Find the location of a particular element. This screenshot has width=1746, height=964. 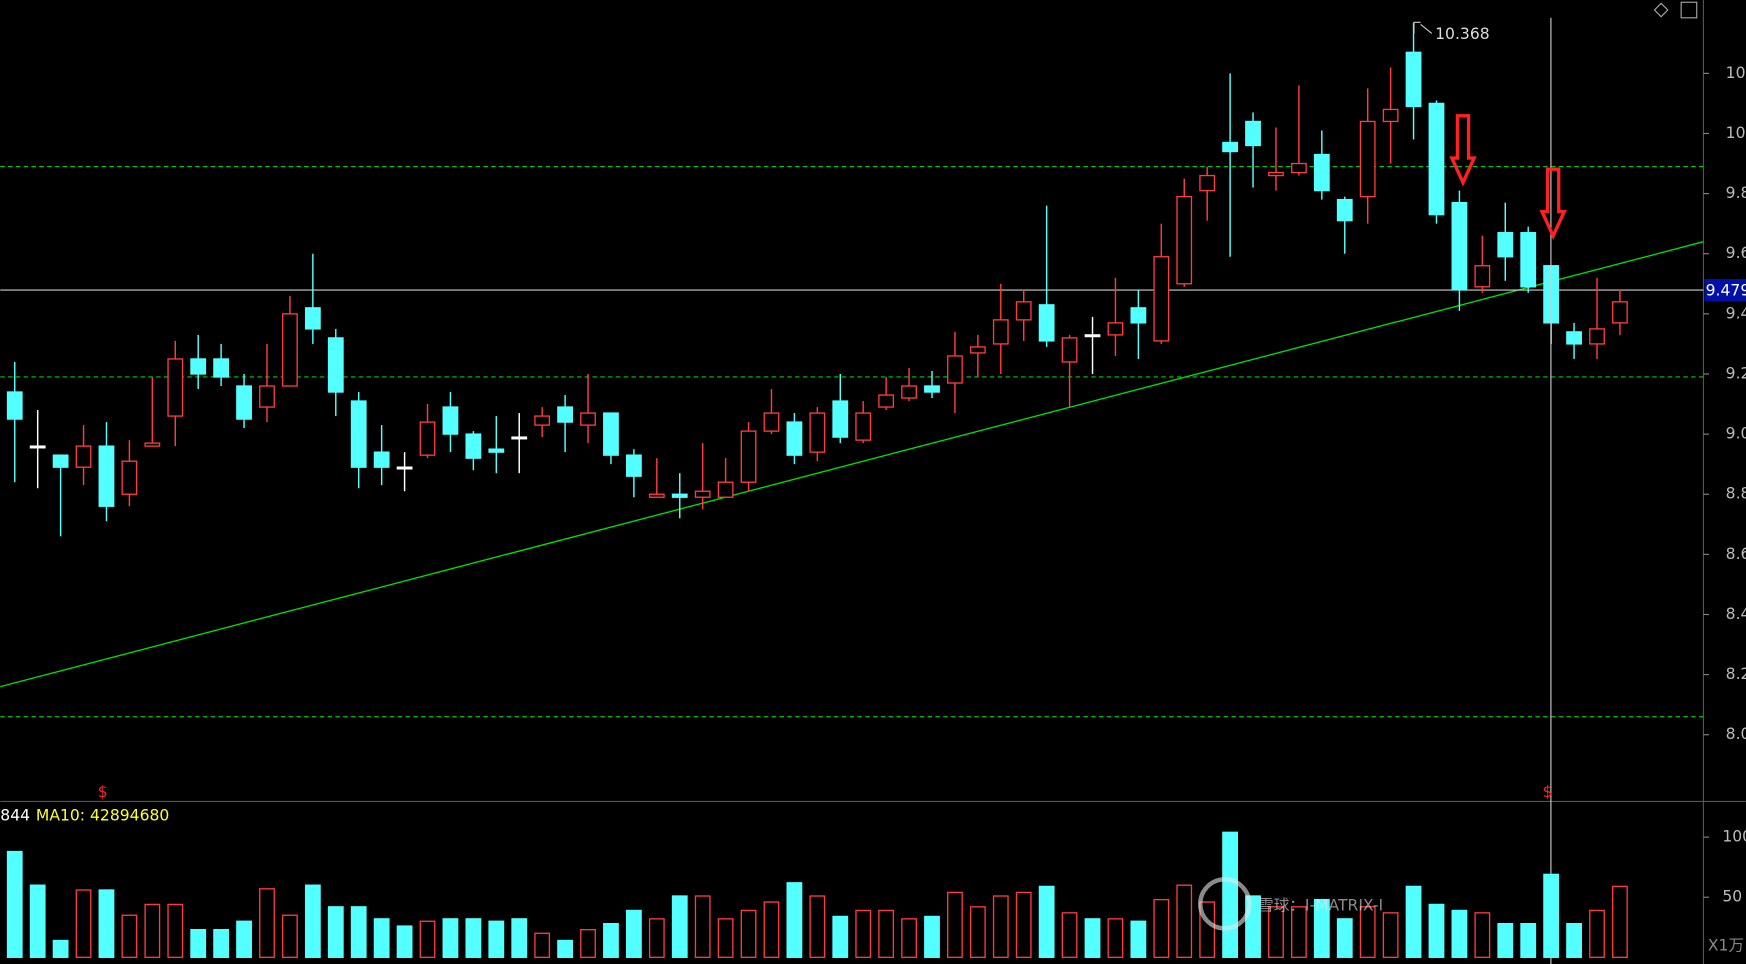

marker: $ is located at coordinates (1548, 792).